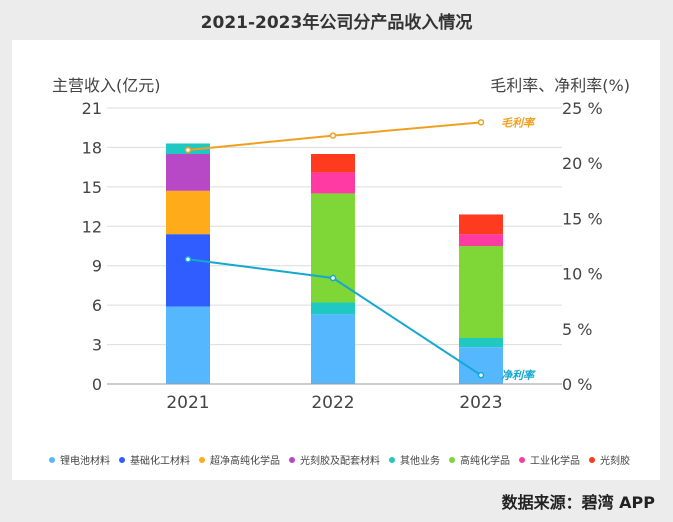  Describe the element at coordinates (420, 460) in the screenshot. I see `legend-label-4: 其他业务` at that location.